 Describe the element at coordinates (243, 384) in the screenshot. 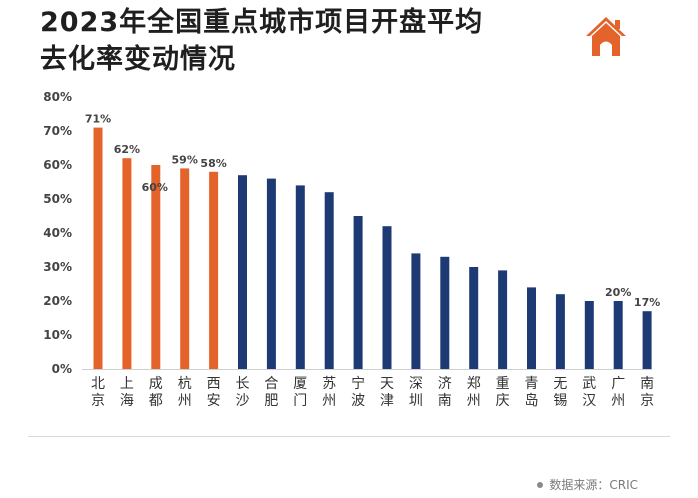

I see `x-tick-label: 长` at that location.